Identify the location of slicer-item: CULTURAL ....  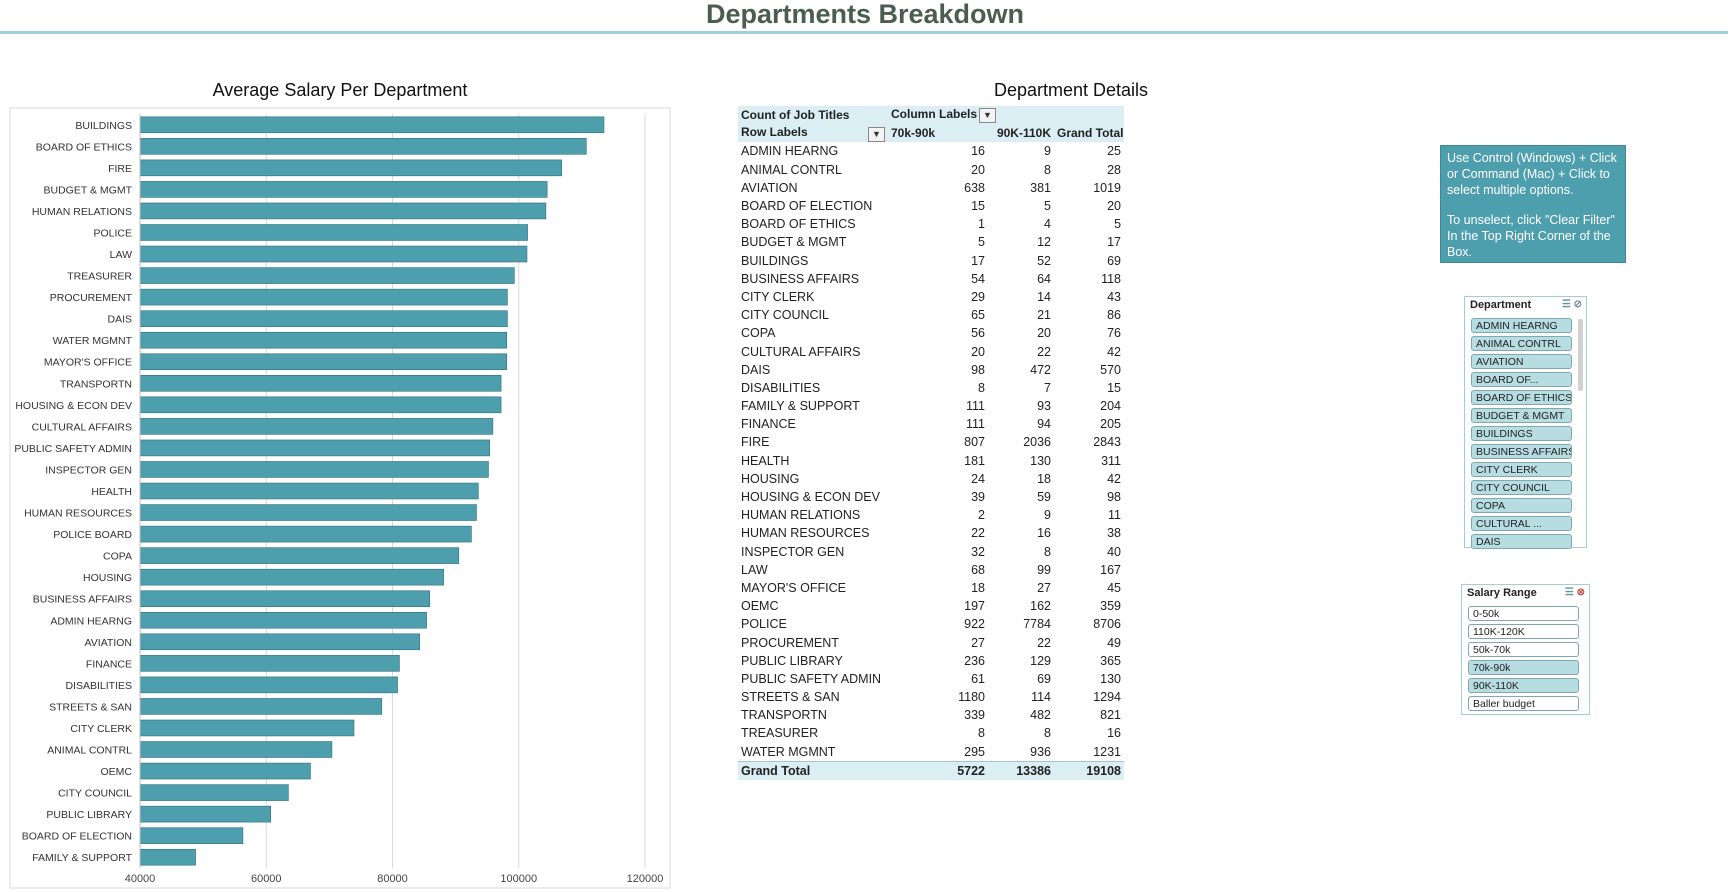
(1521, 523).